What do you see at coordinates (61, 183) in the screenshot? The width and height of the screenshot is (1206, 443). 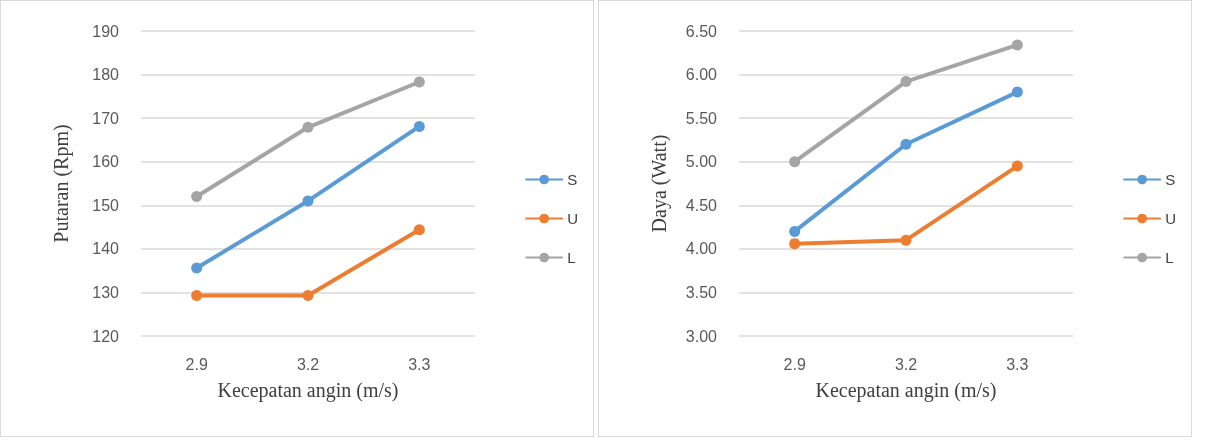 I see `y-axis-title: Putaran (Rpm)` at bounding box center [61, 183].